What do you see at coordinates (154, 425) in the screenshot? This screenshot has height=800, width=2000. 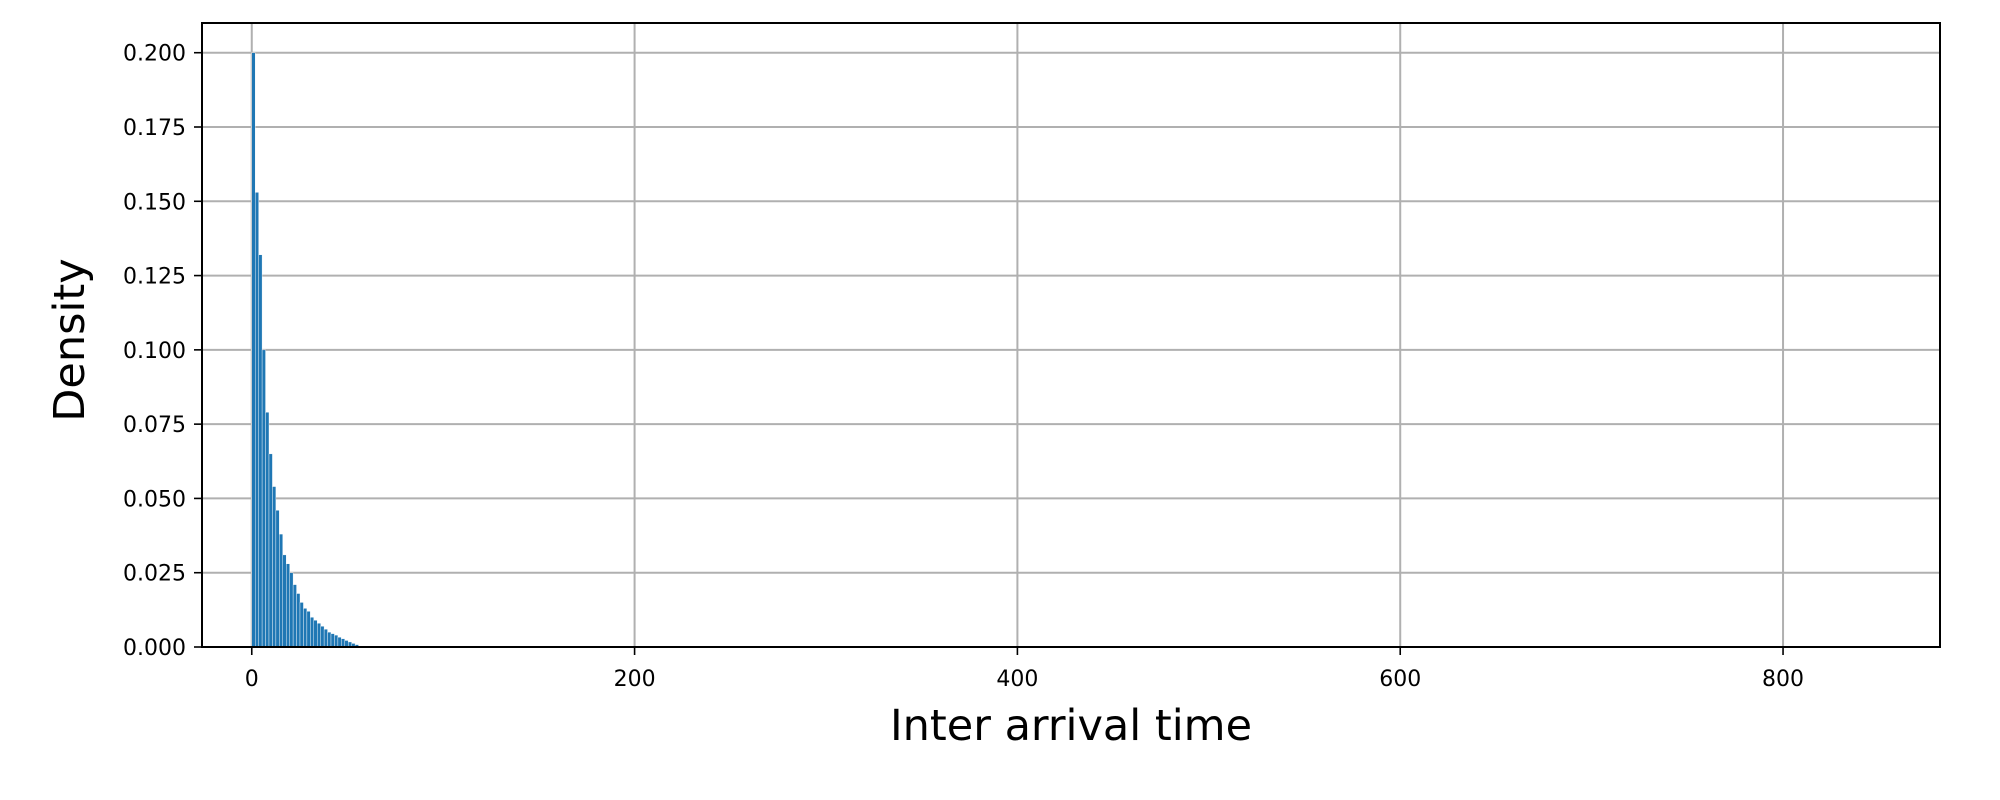 I see `y-tick-label: 0.075` at bounding box center [154, 425].